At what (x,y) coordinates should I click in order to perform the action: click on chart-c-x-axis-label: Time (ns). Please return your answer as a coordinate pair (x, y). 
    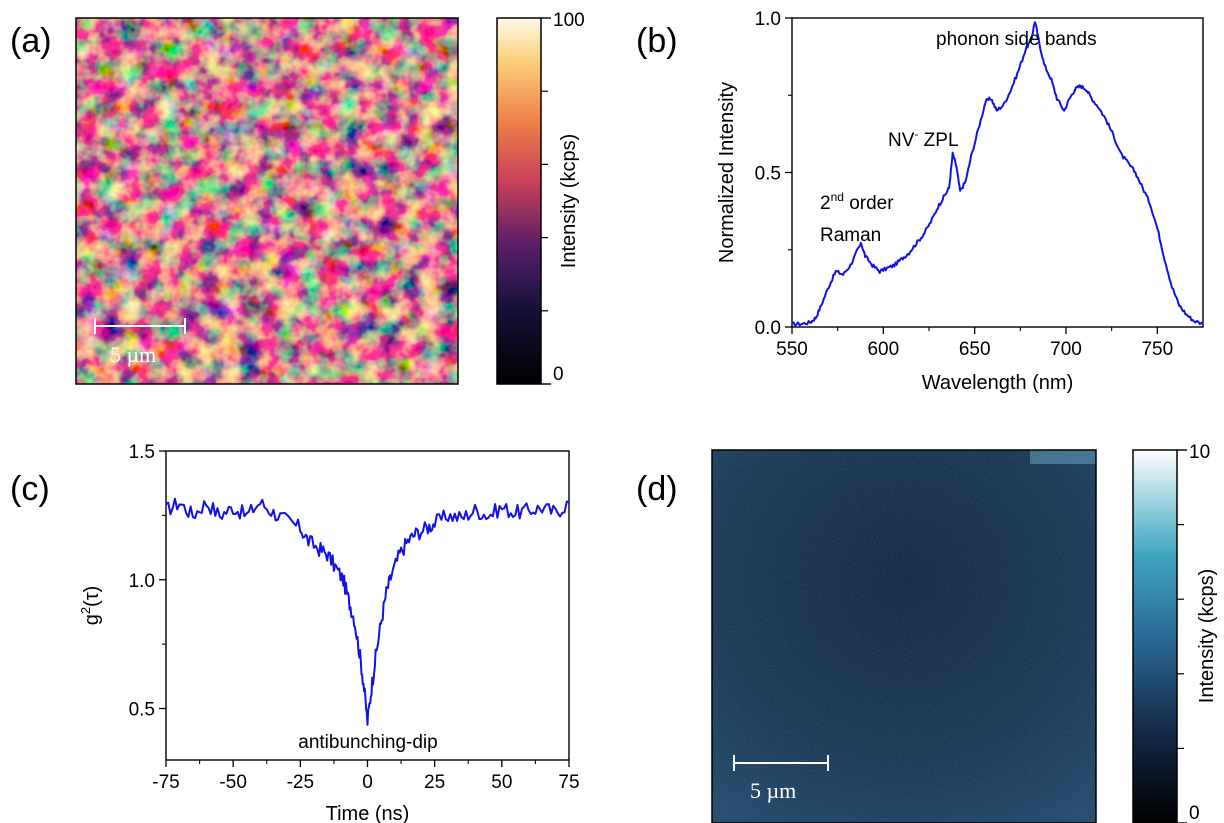
    Looking at the image, I should click on (368, 813).